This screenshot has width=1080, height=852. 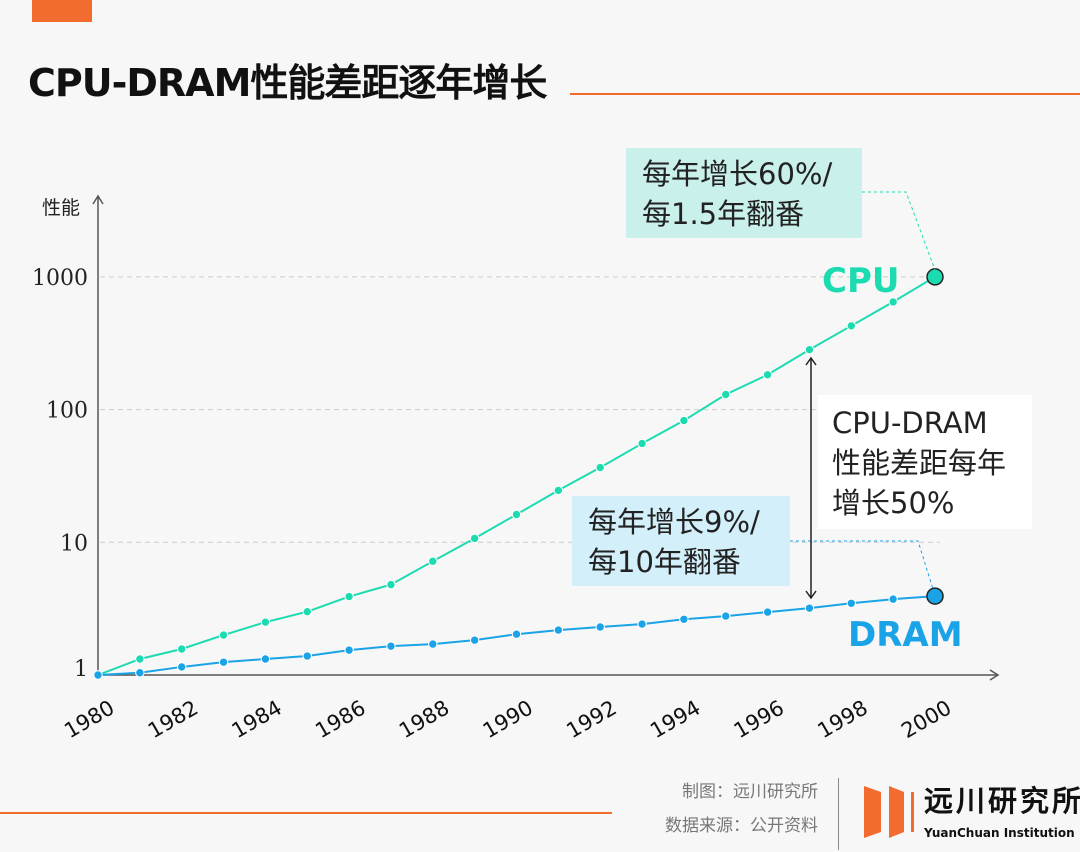 What do you see at coordinates (173, 720) in the screenshot?
I see `x-tick-label: 1982` at bounding box center [173, 720].